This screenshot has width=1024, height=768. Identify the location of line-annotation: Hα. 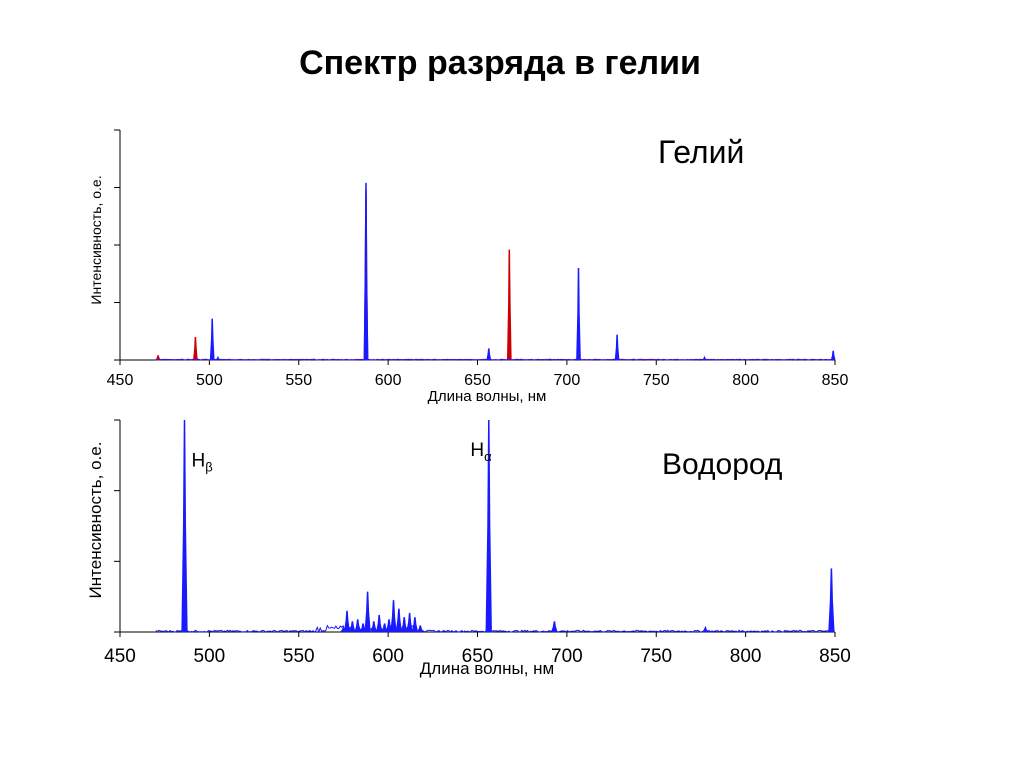
(481, 452).